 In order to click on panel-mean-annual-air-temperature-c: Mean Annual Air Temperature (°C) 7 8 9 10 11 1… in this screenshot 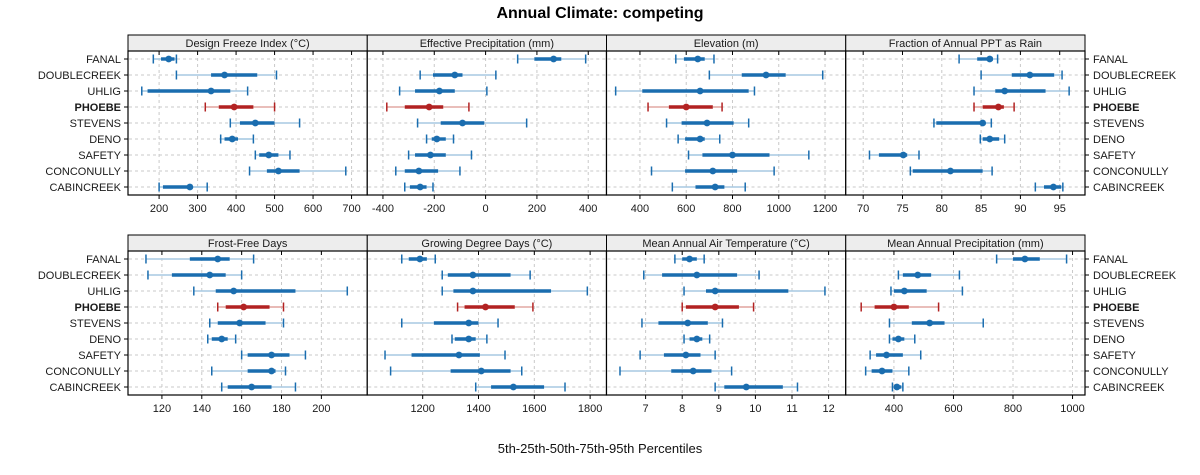, I will do `click(726, 324)`.